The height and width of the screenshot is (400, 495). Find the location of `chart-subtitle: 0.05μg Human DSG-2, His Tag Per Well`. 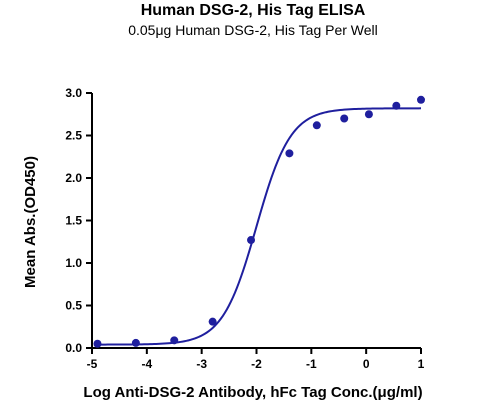

chart-subtitle: 0.05μg Human DSG-2, His Tag Per Well is located at coordinates (253, 30).